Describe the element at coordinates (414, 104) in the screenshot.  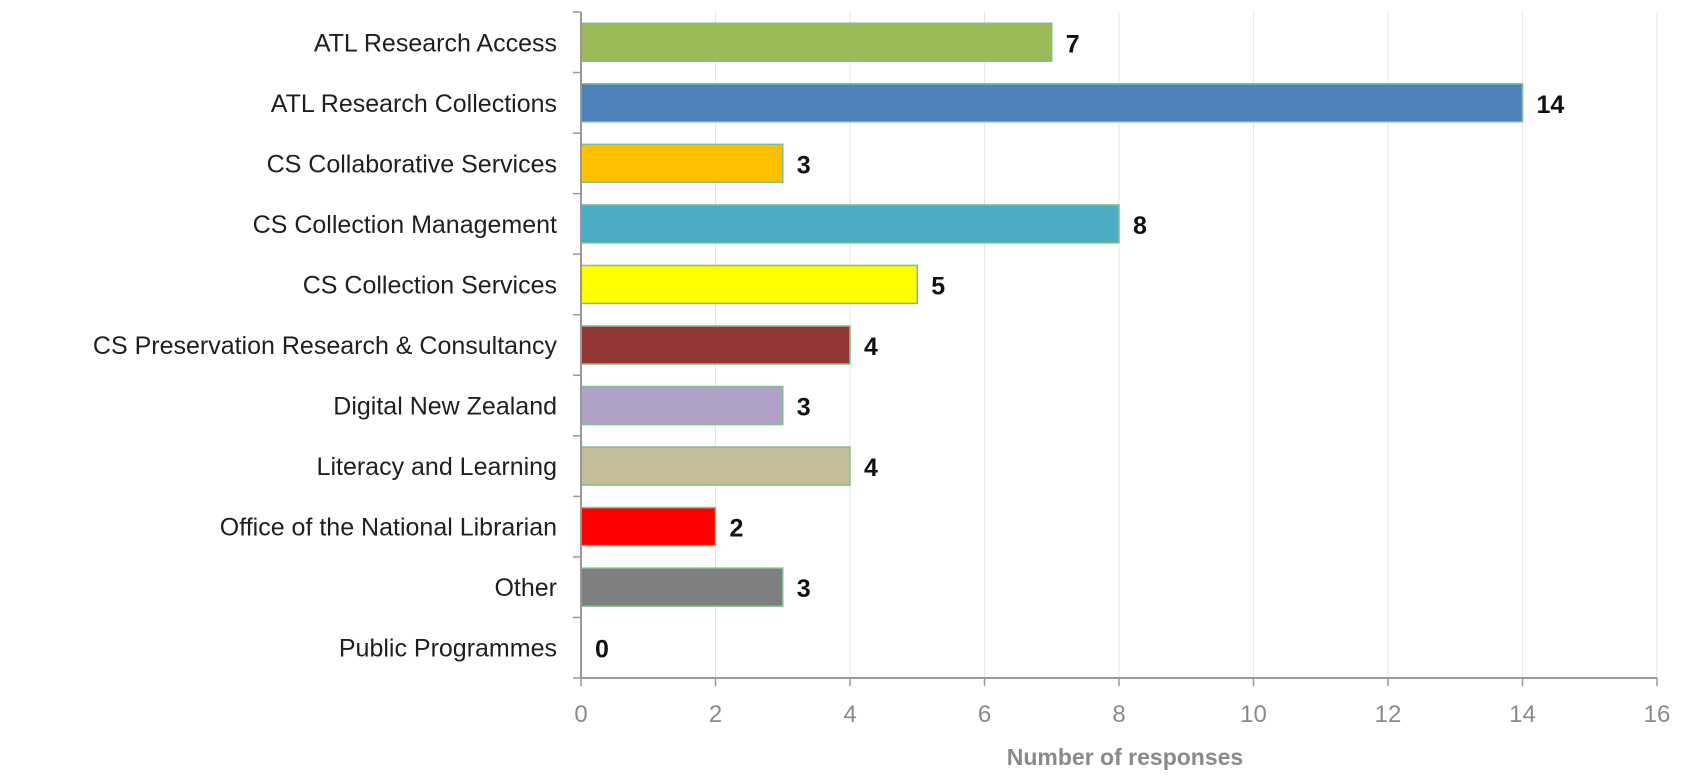
I see `category-label: ATL Research Collections` at that location.